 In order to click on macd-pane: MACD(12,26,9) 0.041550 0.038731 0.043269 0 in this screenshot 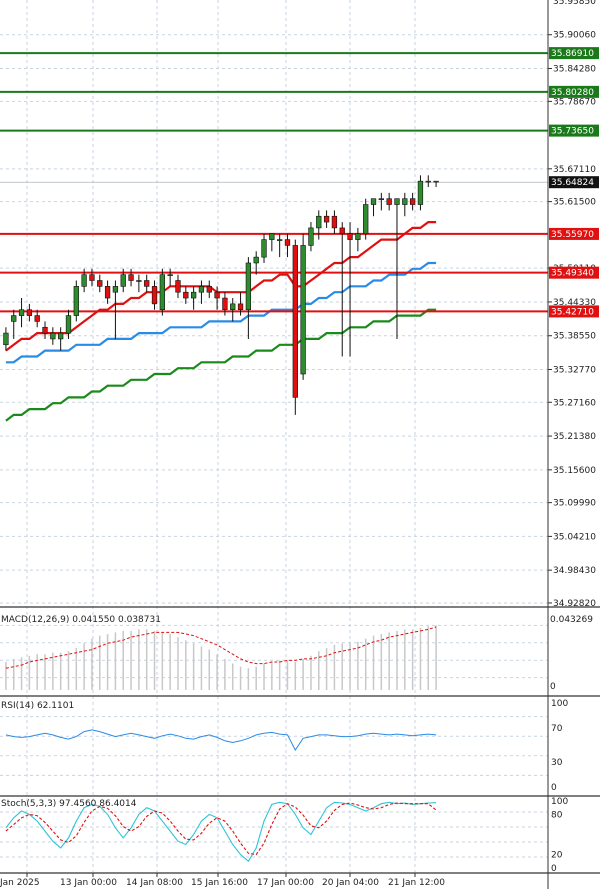, I will do `click(297, 653)`.